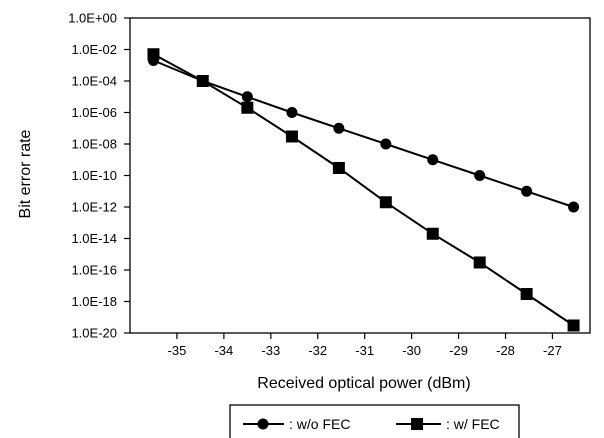 The image size is (604, 438). I want to click on y-tick-label: 1.0E-08, so click(94, 144).